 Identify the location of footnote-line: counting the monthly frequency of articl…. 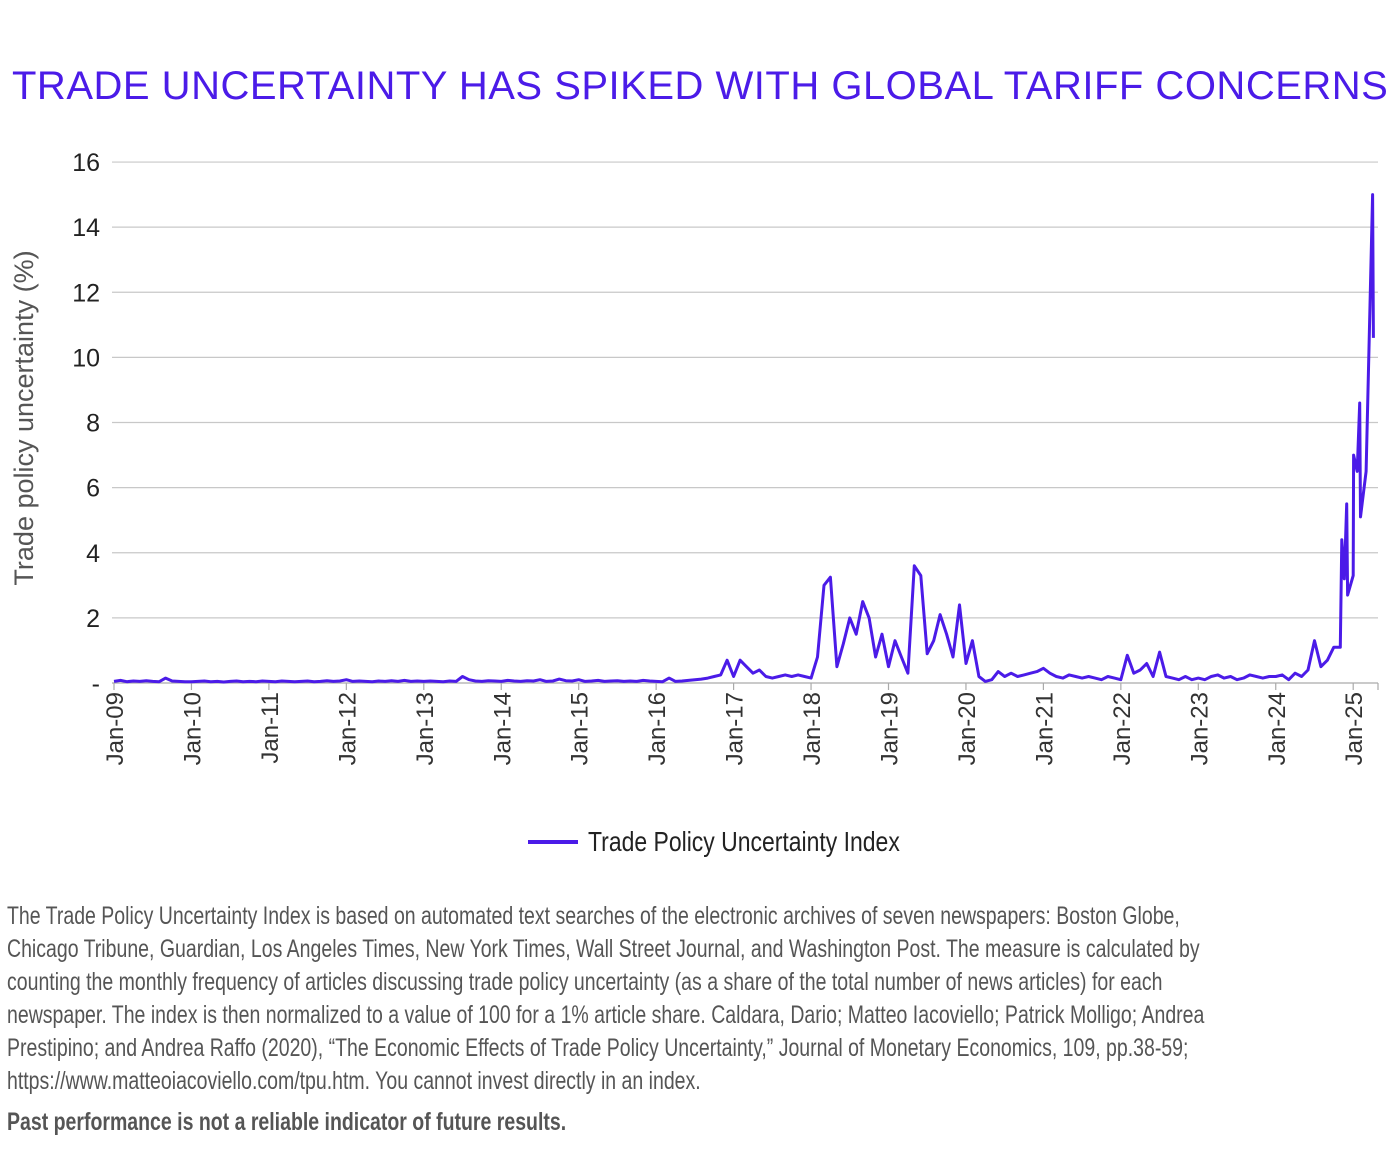
(585, 982).